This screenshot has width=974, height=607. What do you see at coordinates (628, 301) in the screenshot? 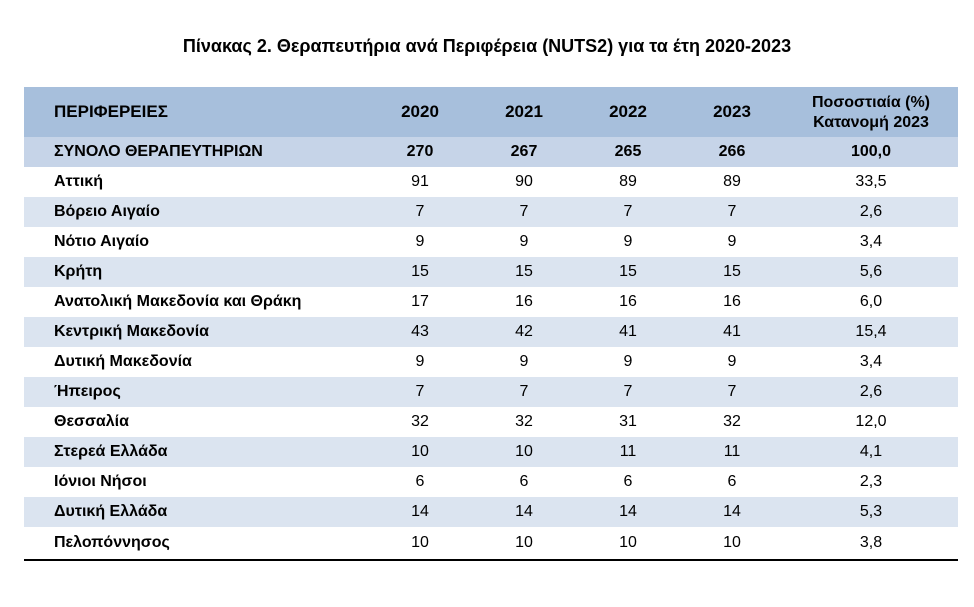
I see `cell-2022: 16` at bounding box center [628, 301].